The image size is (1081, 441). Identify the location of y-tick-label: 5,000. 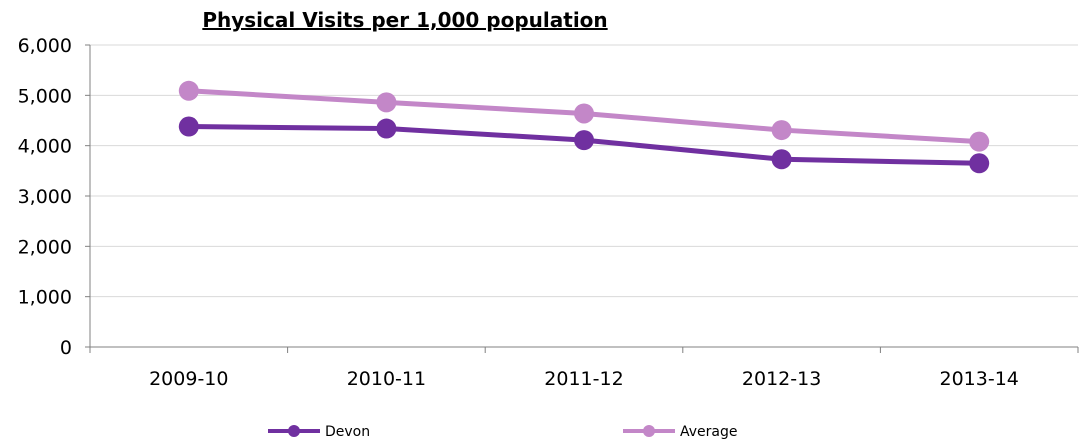
(45, 96).